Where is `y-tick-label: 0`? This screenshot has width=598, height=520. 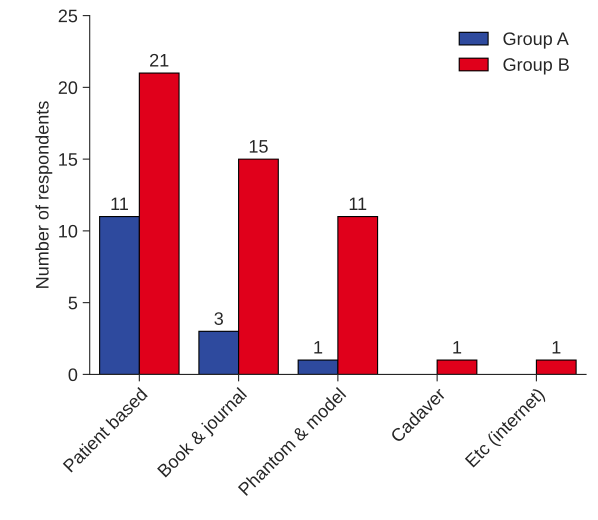
y-tick-label: 0 is located at coordinates (73, 375).